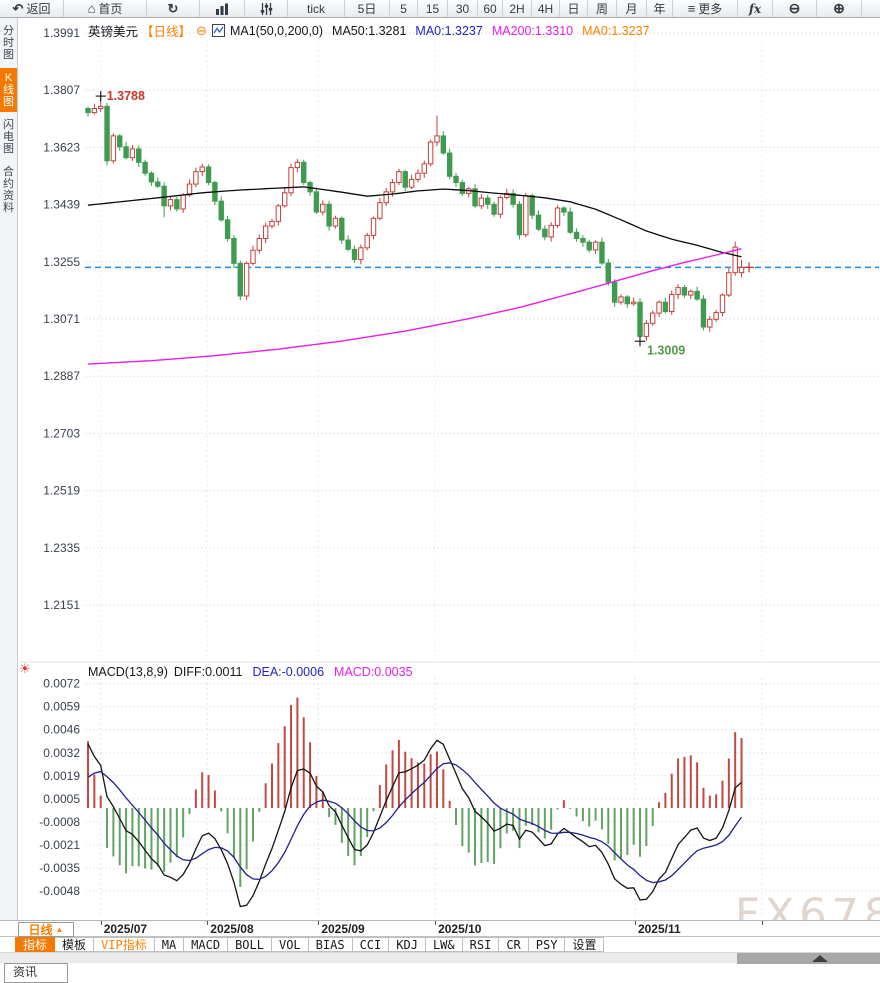  Describe the element at coordinates (61, 548) in the screenshot. I see `price-axis-label: 1.2335` at that location.